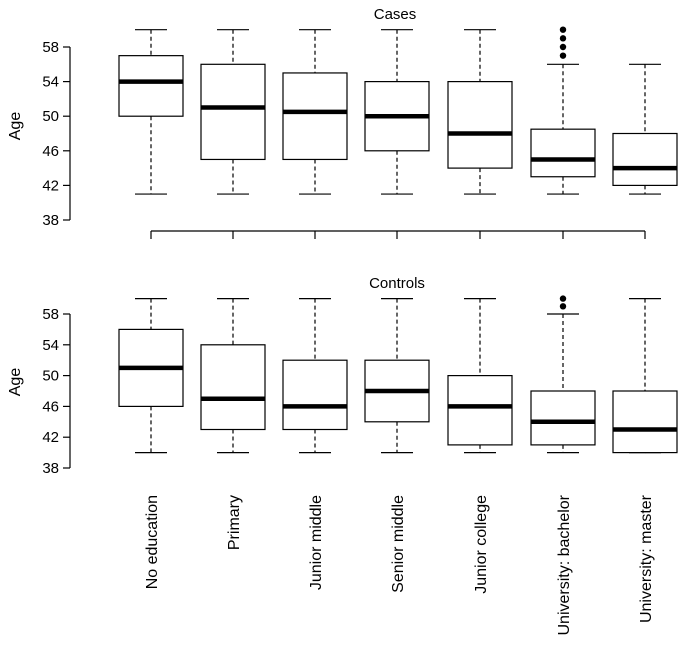  I want to click on controls-iqr-box-primary, so click(233, 387).